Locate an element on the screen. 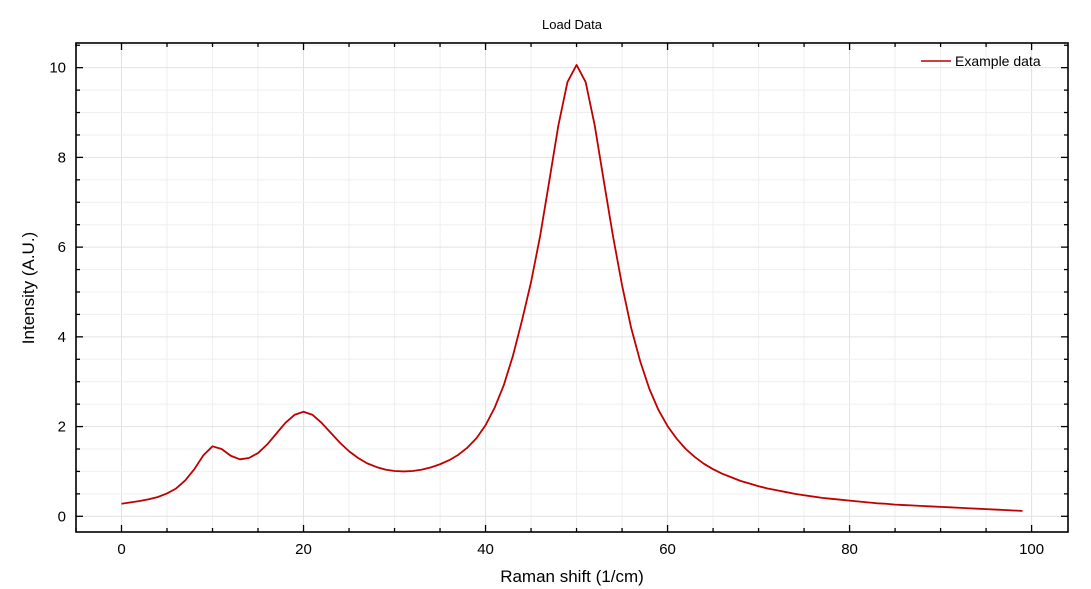 Image resolution: width=1091 pixels, height=589 pixels. y-tick-label: 0 is located at coordinates (62, 516).